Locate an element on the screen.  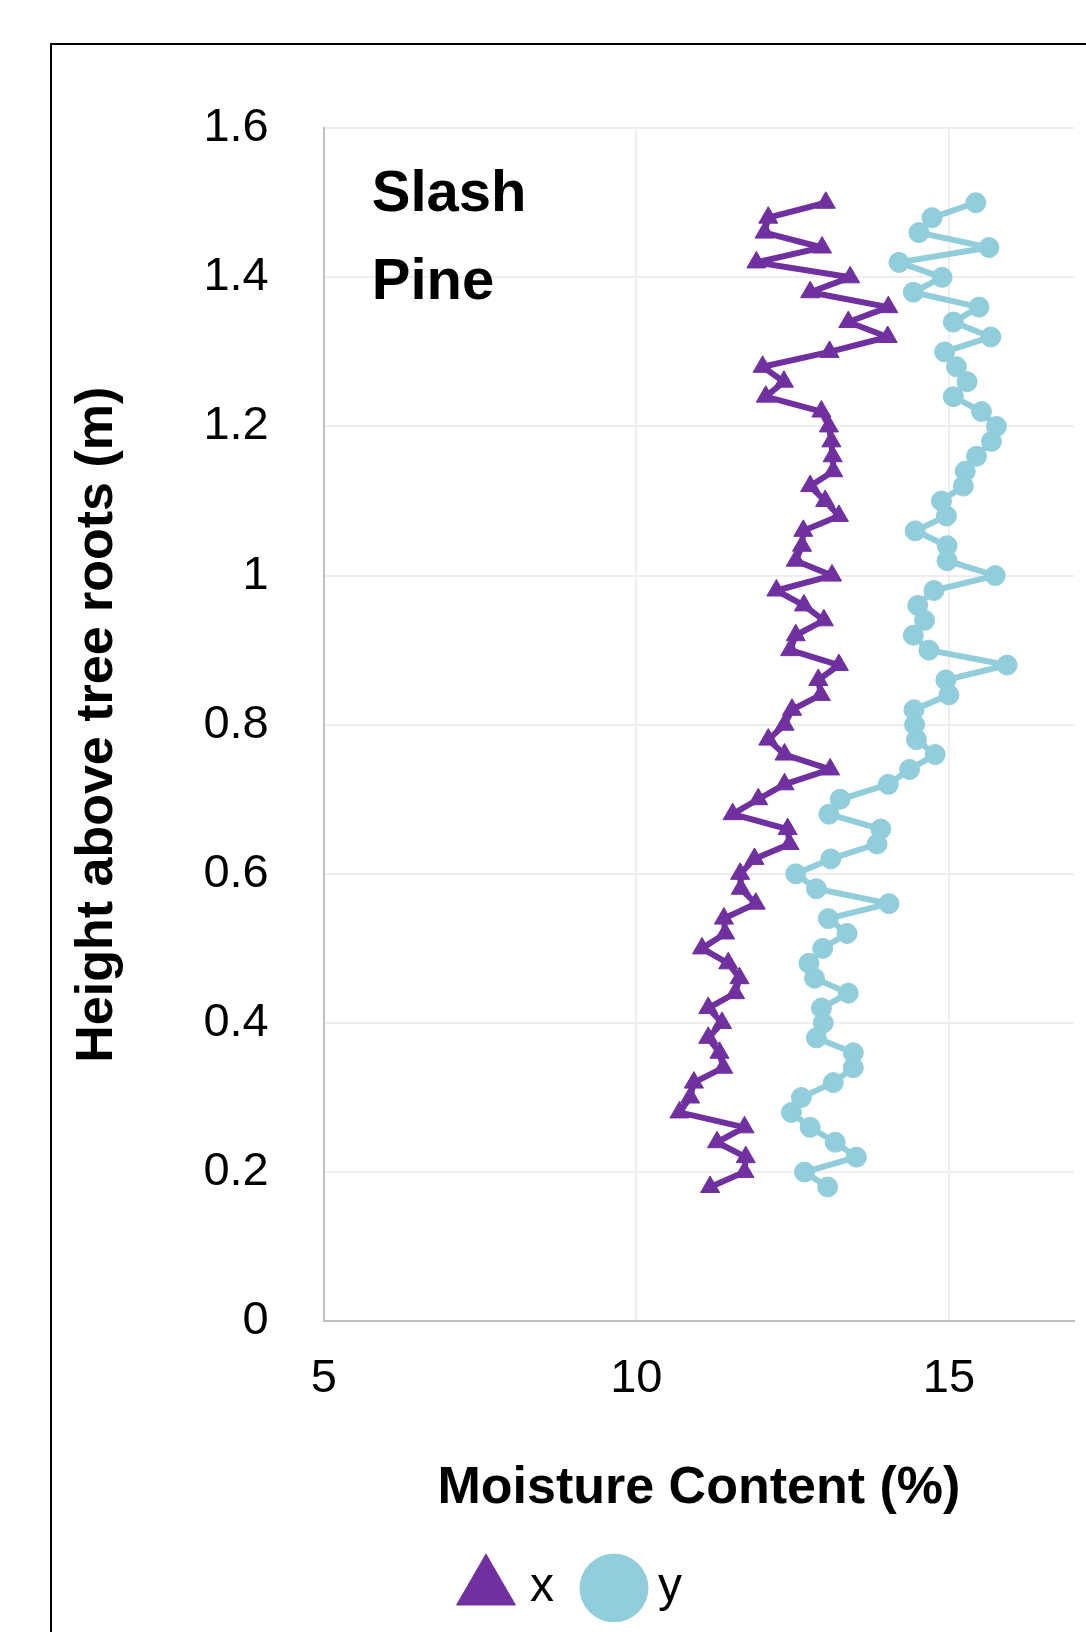
x-axis-title: Moisture Content (%) is located at coordinates (699, 1485).